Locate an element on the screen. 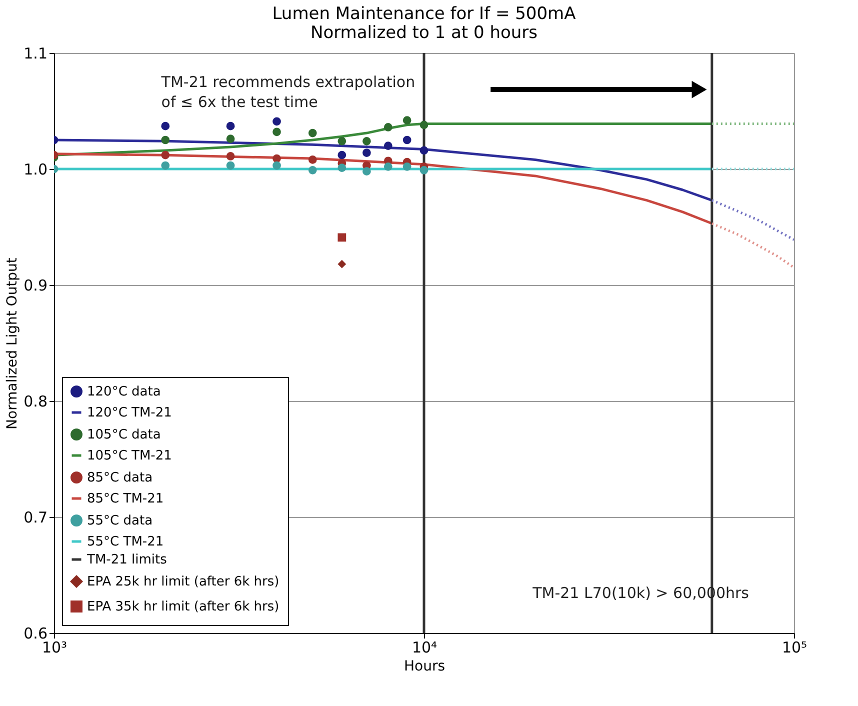 This screenshot has height=706, width=858. legend-label: 105°C data is located at coordinates (124, 435).